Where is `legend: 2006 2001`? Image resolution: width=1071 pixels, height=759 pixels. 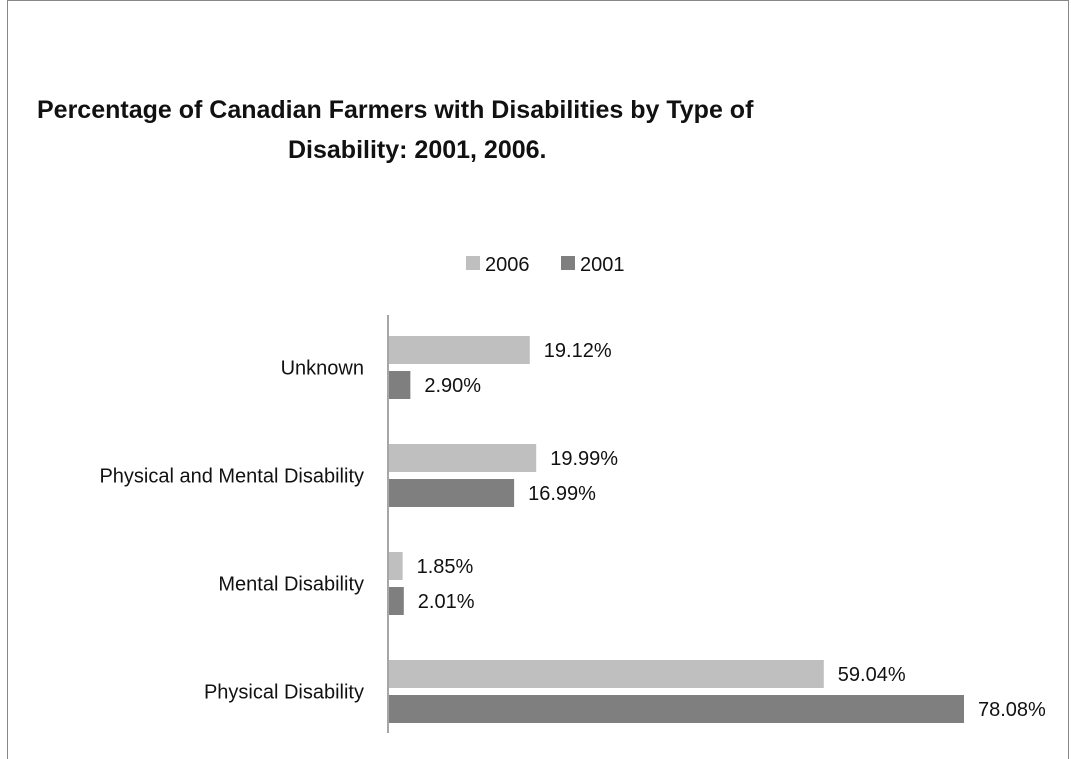 legend: 2006 2001 is located at coordinates (545, 265).